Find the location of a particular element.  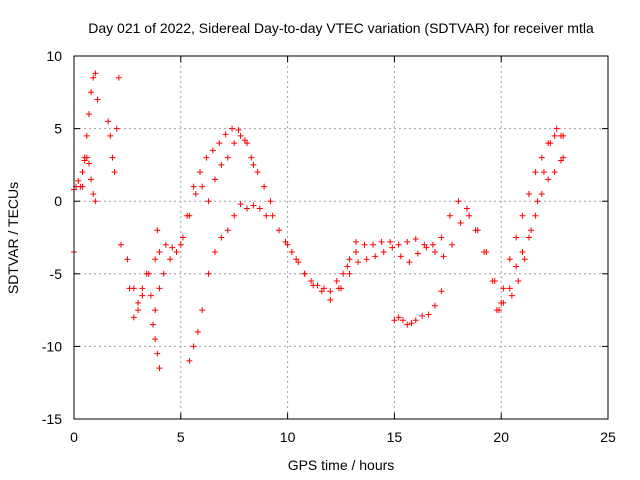

x-tick-label: 15 is located at coordinates (395, 437).